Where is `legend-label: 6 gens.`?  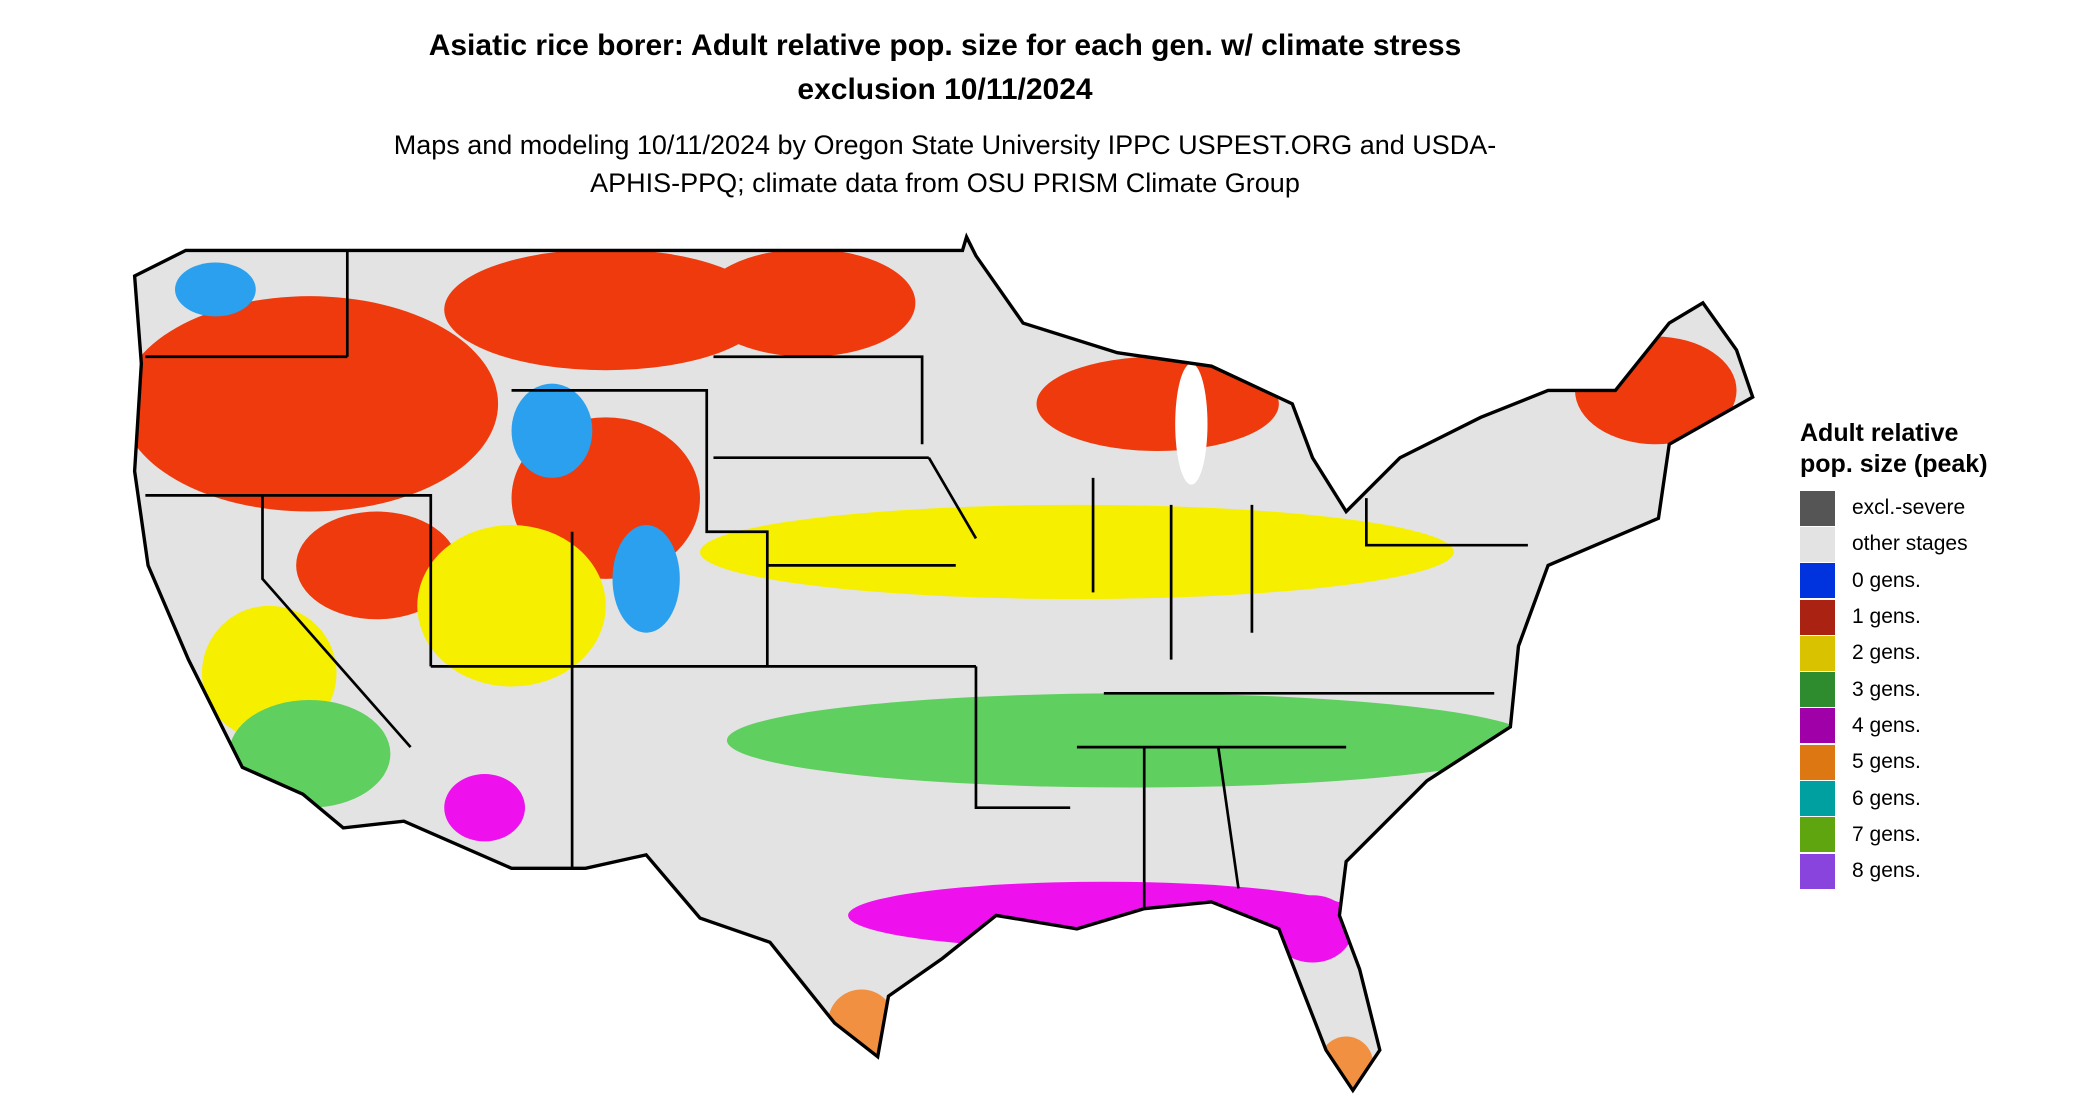 legend-label: 6 gens. is located at coordinates (1886, 798).